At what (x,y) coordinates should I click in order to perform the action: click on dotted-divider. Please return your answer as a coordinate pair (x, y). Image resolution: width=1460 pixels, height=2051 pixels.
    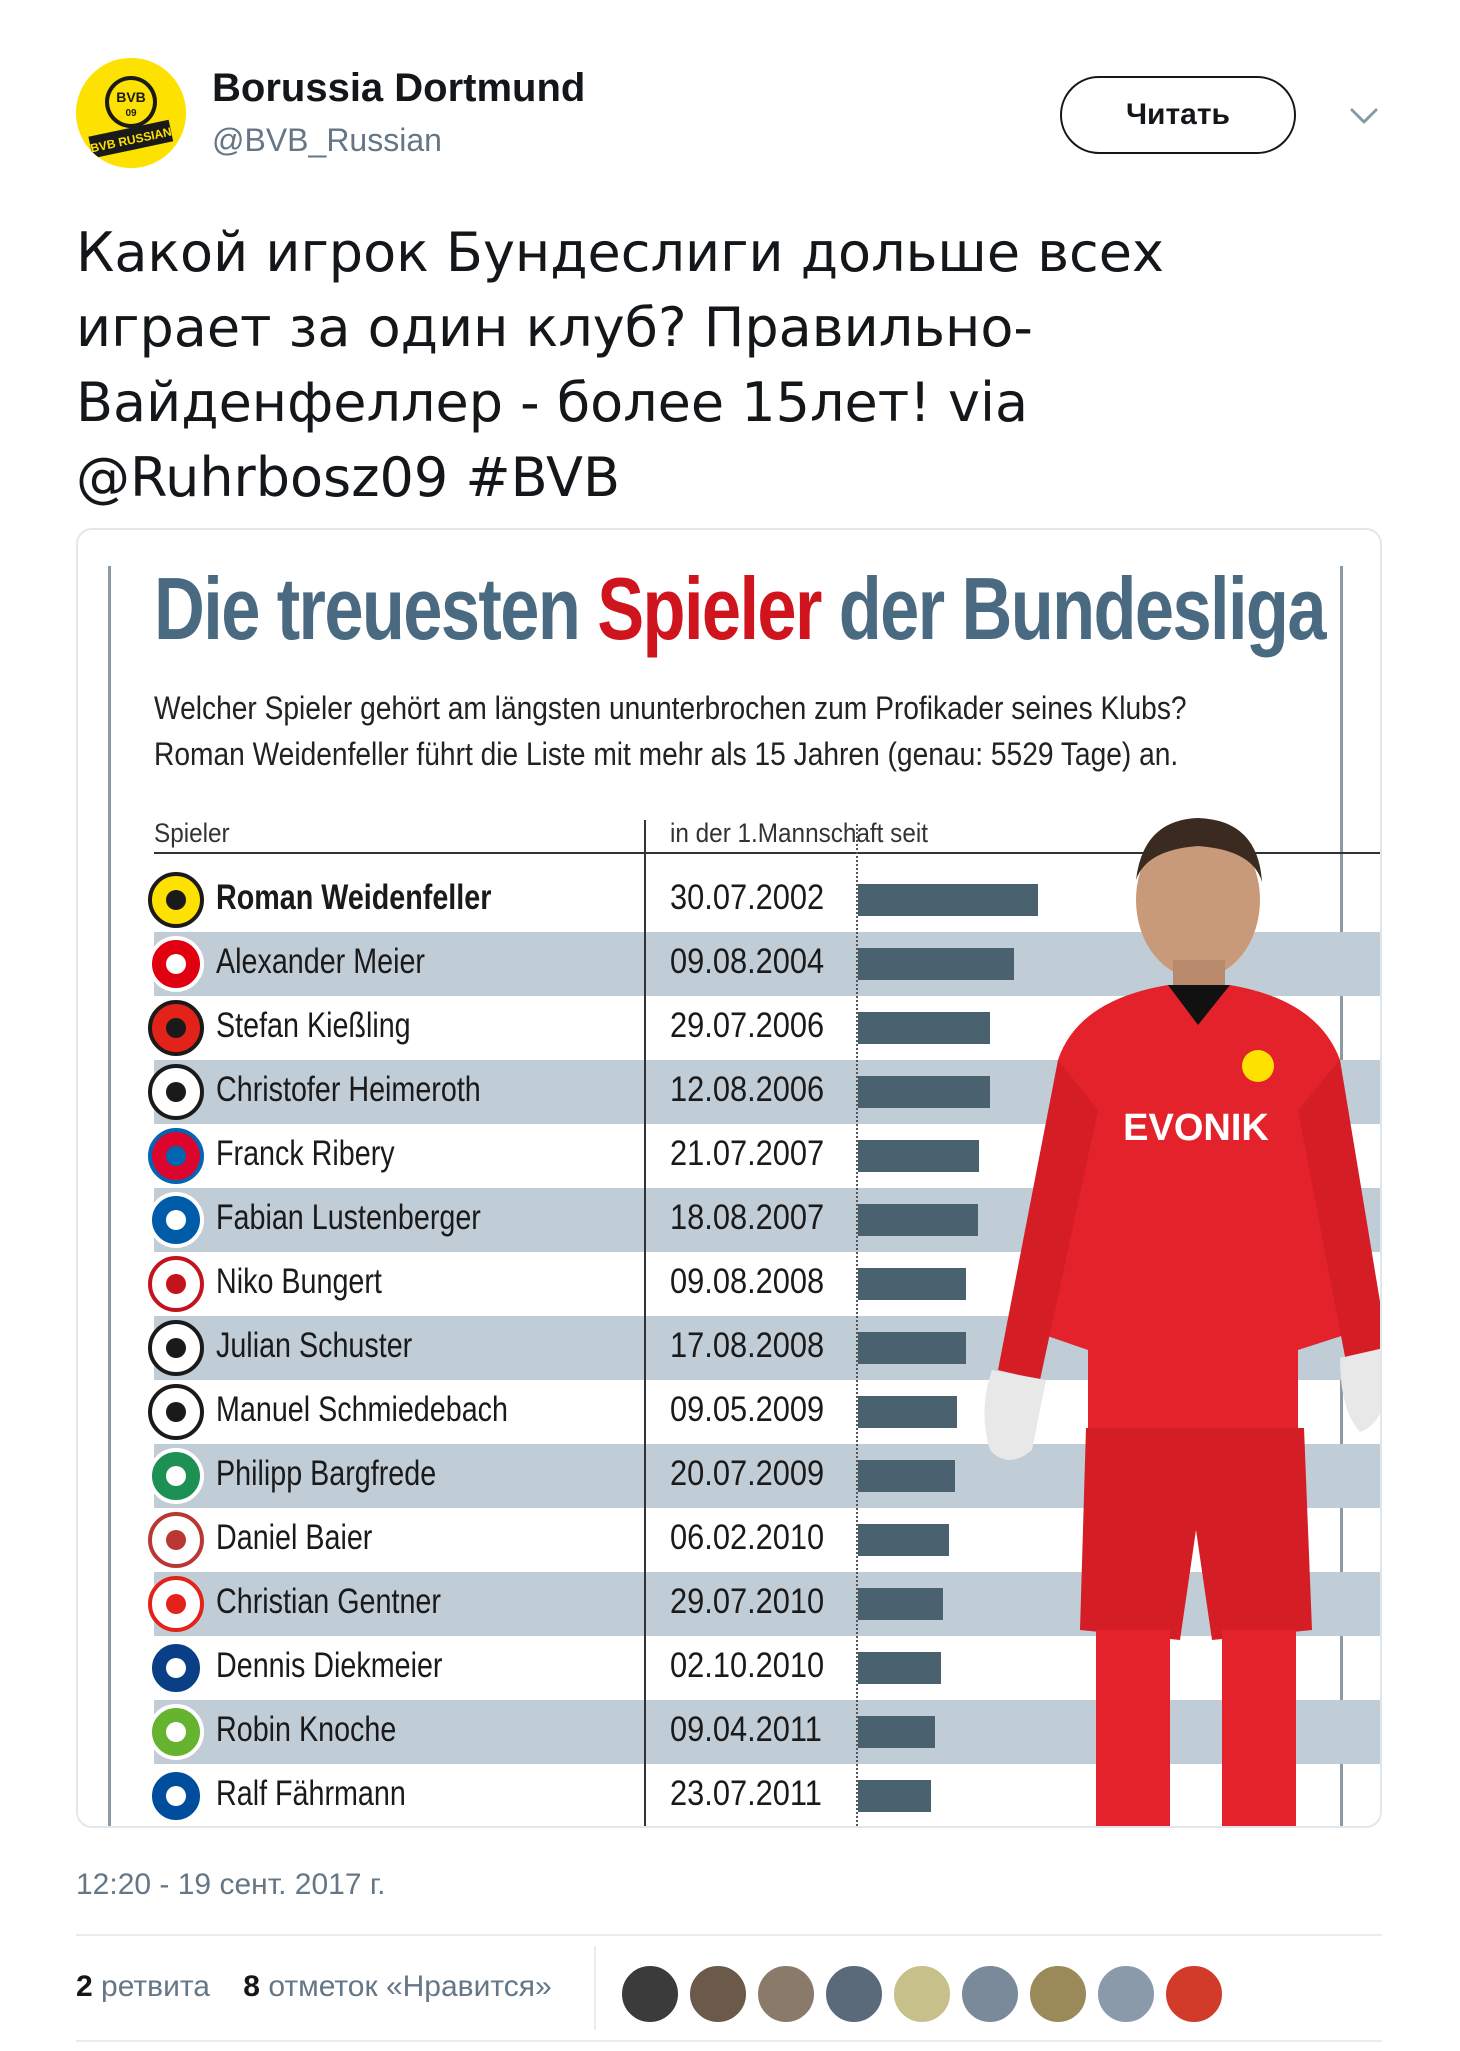
    Looking at the image, I should click on (857, 1325).